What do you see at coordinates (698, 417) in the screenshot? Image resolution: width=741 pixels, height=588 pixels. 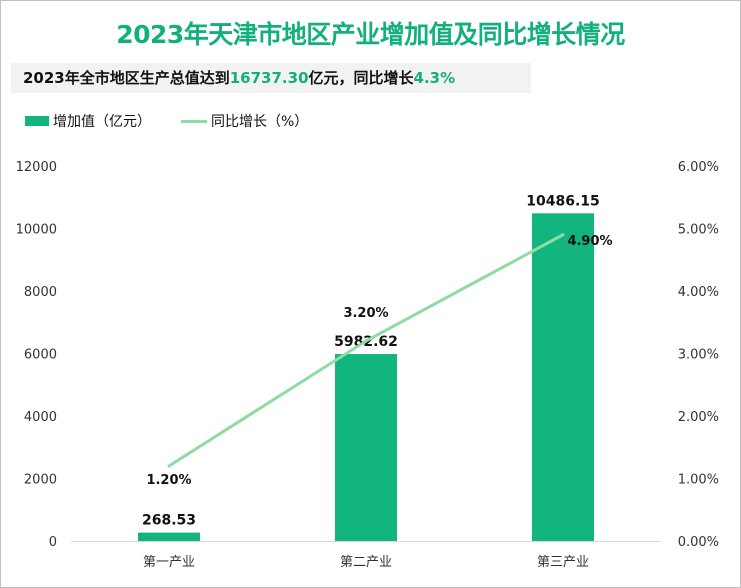 I see `right-axis-tick: 2.00%` at bounding box center [698, 417].